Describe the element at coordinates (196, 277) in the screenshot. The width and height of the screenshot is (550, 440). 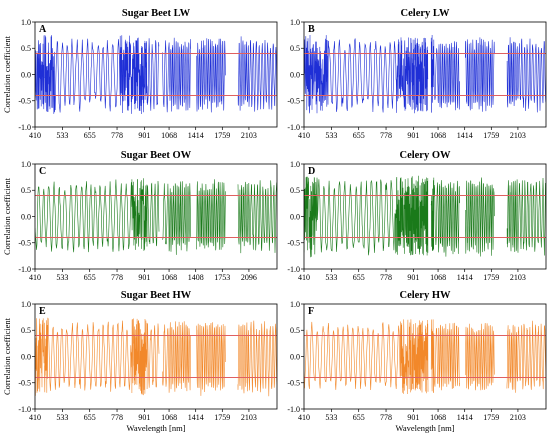
I see `x-tick-label: 1408` at that location.